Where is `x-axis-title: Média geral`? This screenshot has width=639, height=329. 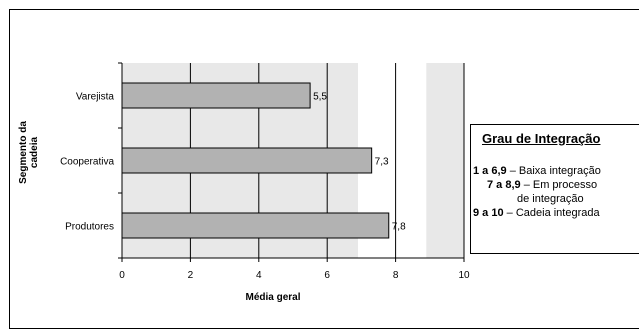
x-axis-title: Média geral is located at coordinates (272, 297).